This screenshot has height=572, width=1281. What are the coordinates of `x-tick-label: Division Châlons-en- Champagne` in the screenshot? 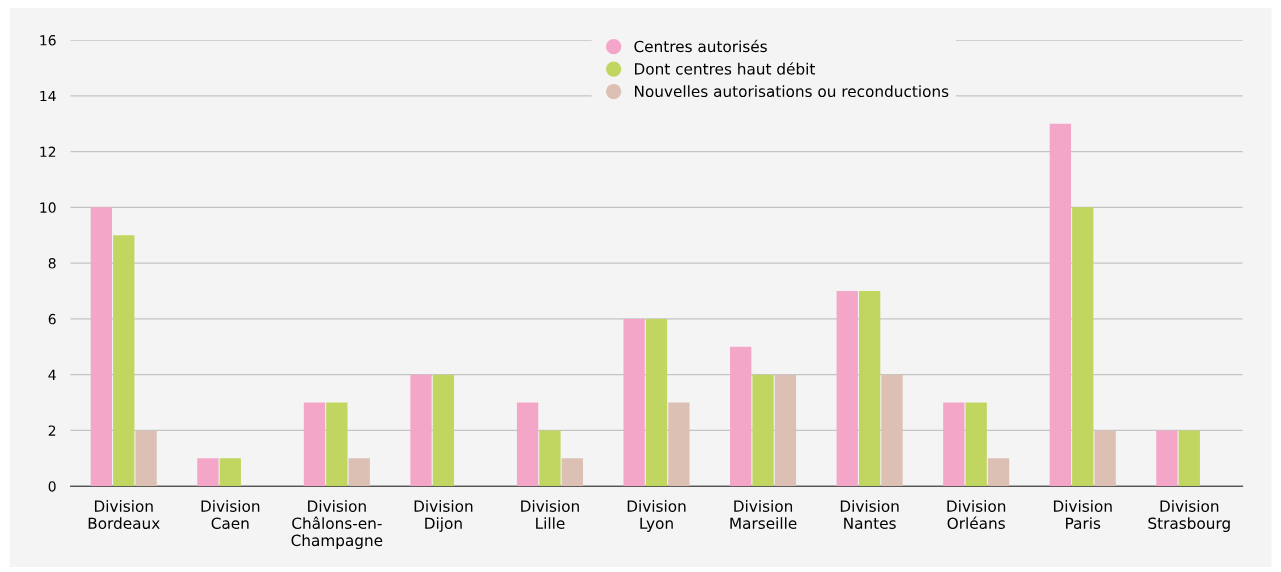 It's located at (337, 525).